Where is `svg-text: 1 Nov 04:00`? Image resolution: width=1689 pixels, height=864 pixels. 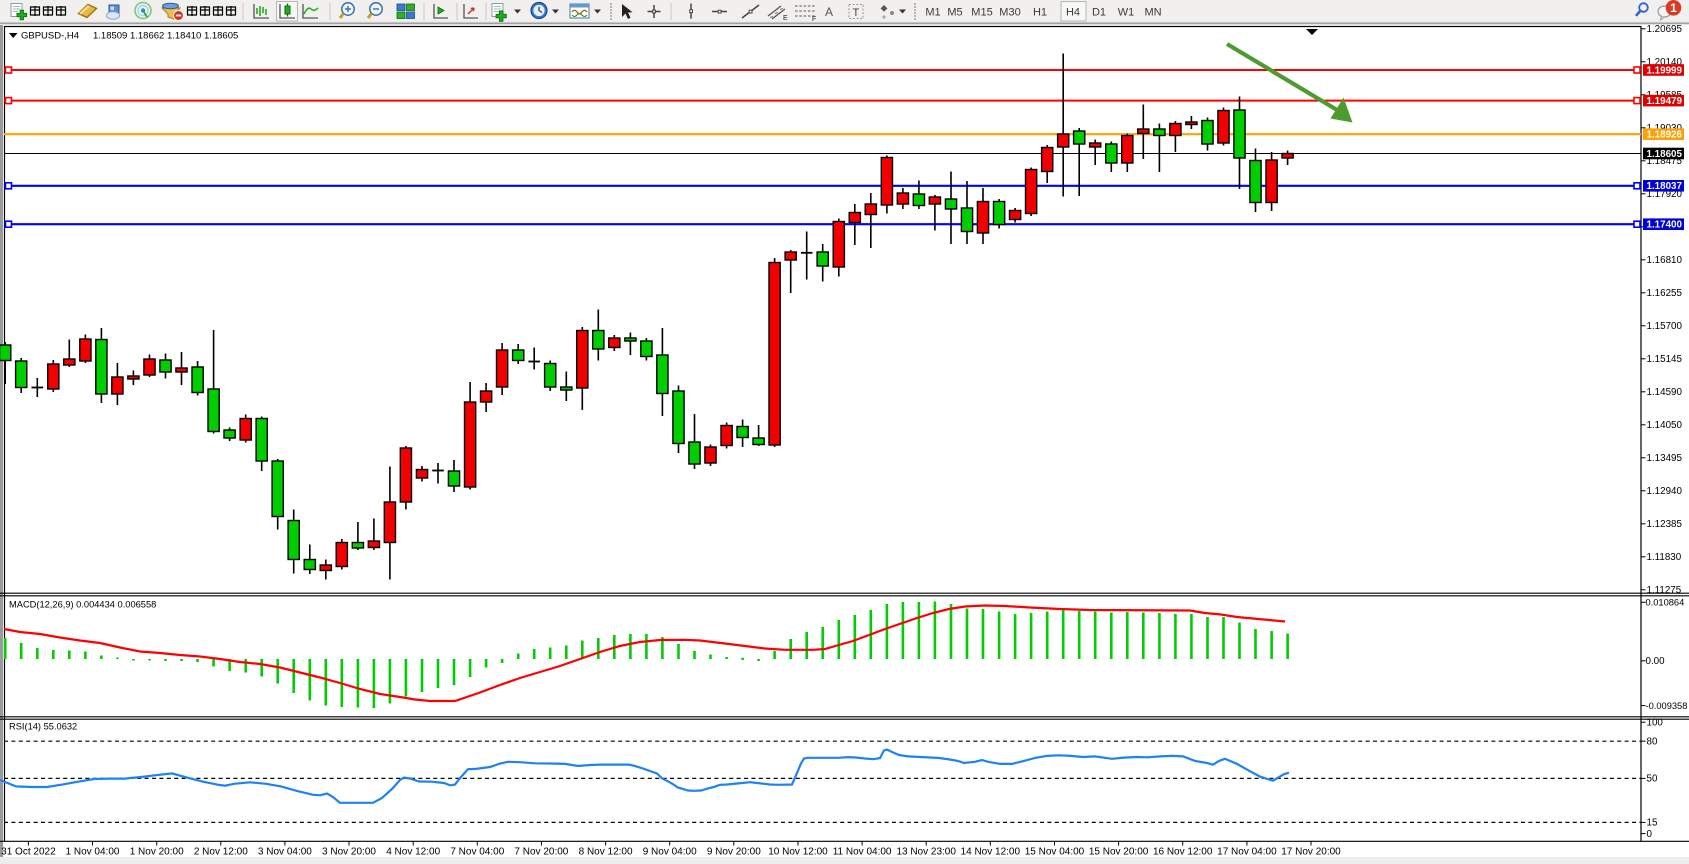
svg-text: 1 Nov 04:00 is located at coordinates (93, 852).